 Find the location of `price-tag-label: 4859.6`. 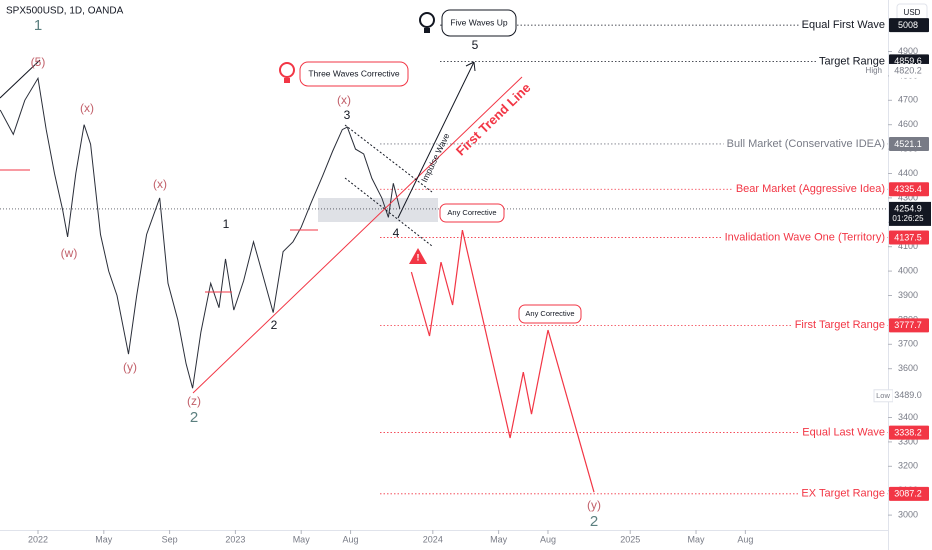

price-tag-label: 4859.6 is located at coordinates (908, 61).